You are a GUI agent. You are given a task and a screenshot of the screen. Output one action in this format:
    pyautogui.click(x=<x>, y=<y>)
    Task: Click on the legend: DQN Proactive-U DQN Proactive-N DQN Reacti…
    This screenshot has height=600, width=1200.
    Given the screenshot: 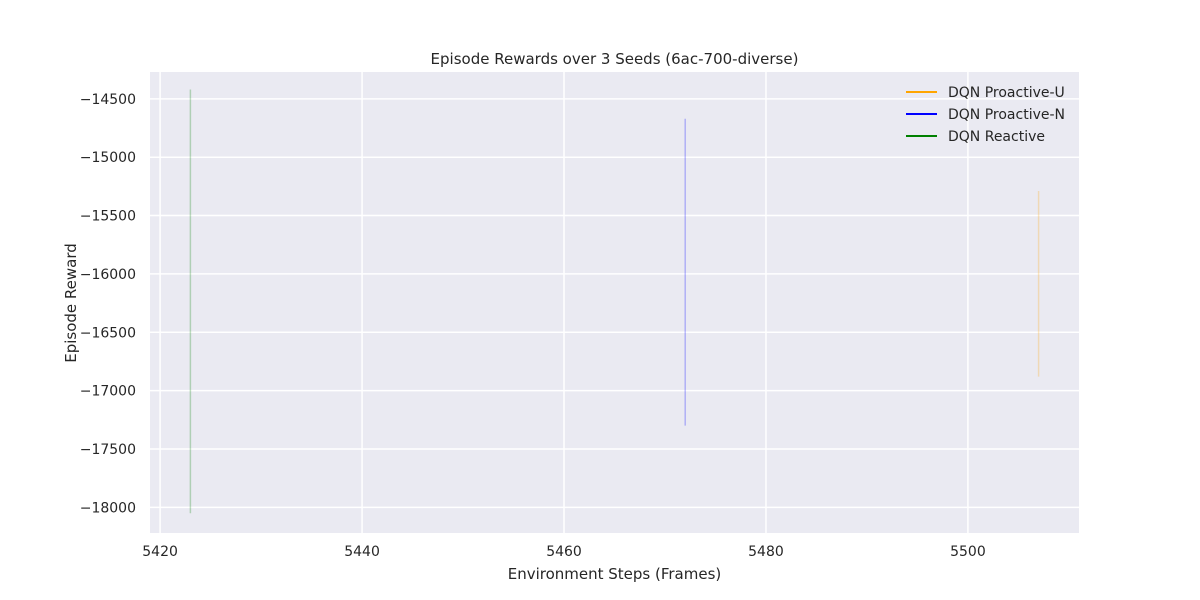 What is the action you would take?
    pyautogui.click(x=985, y=115)
    